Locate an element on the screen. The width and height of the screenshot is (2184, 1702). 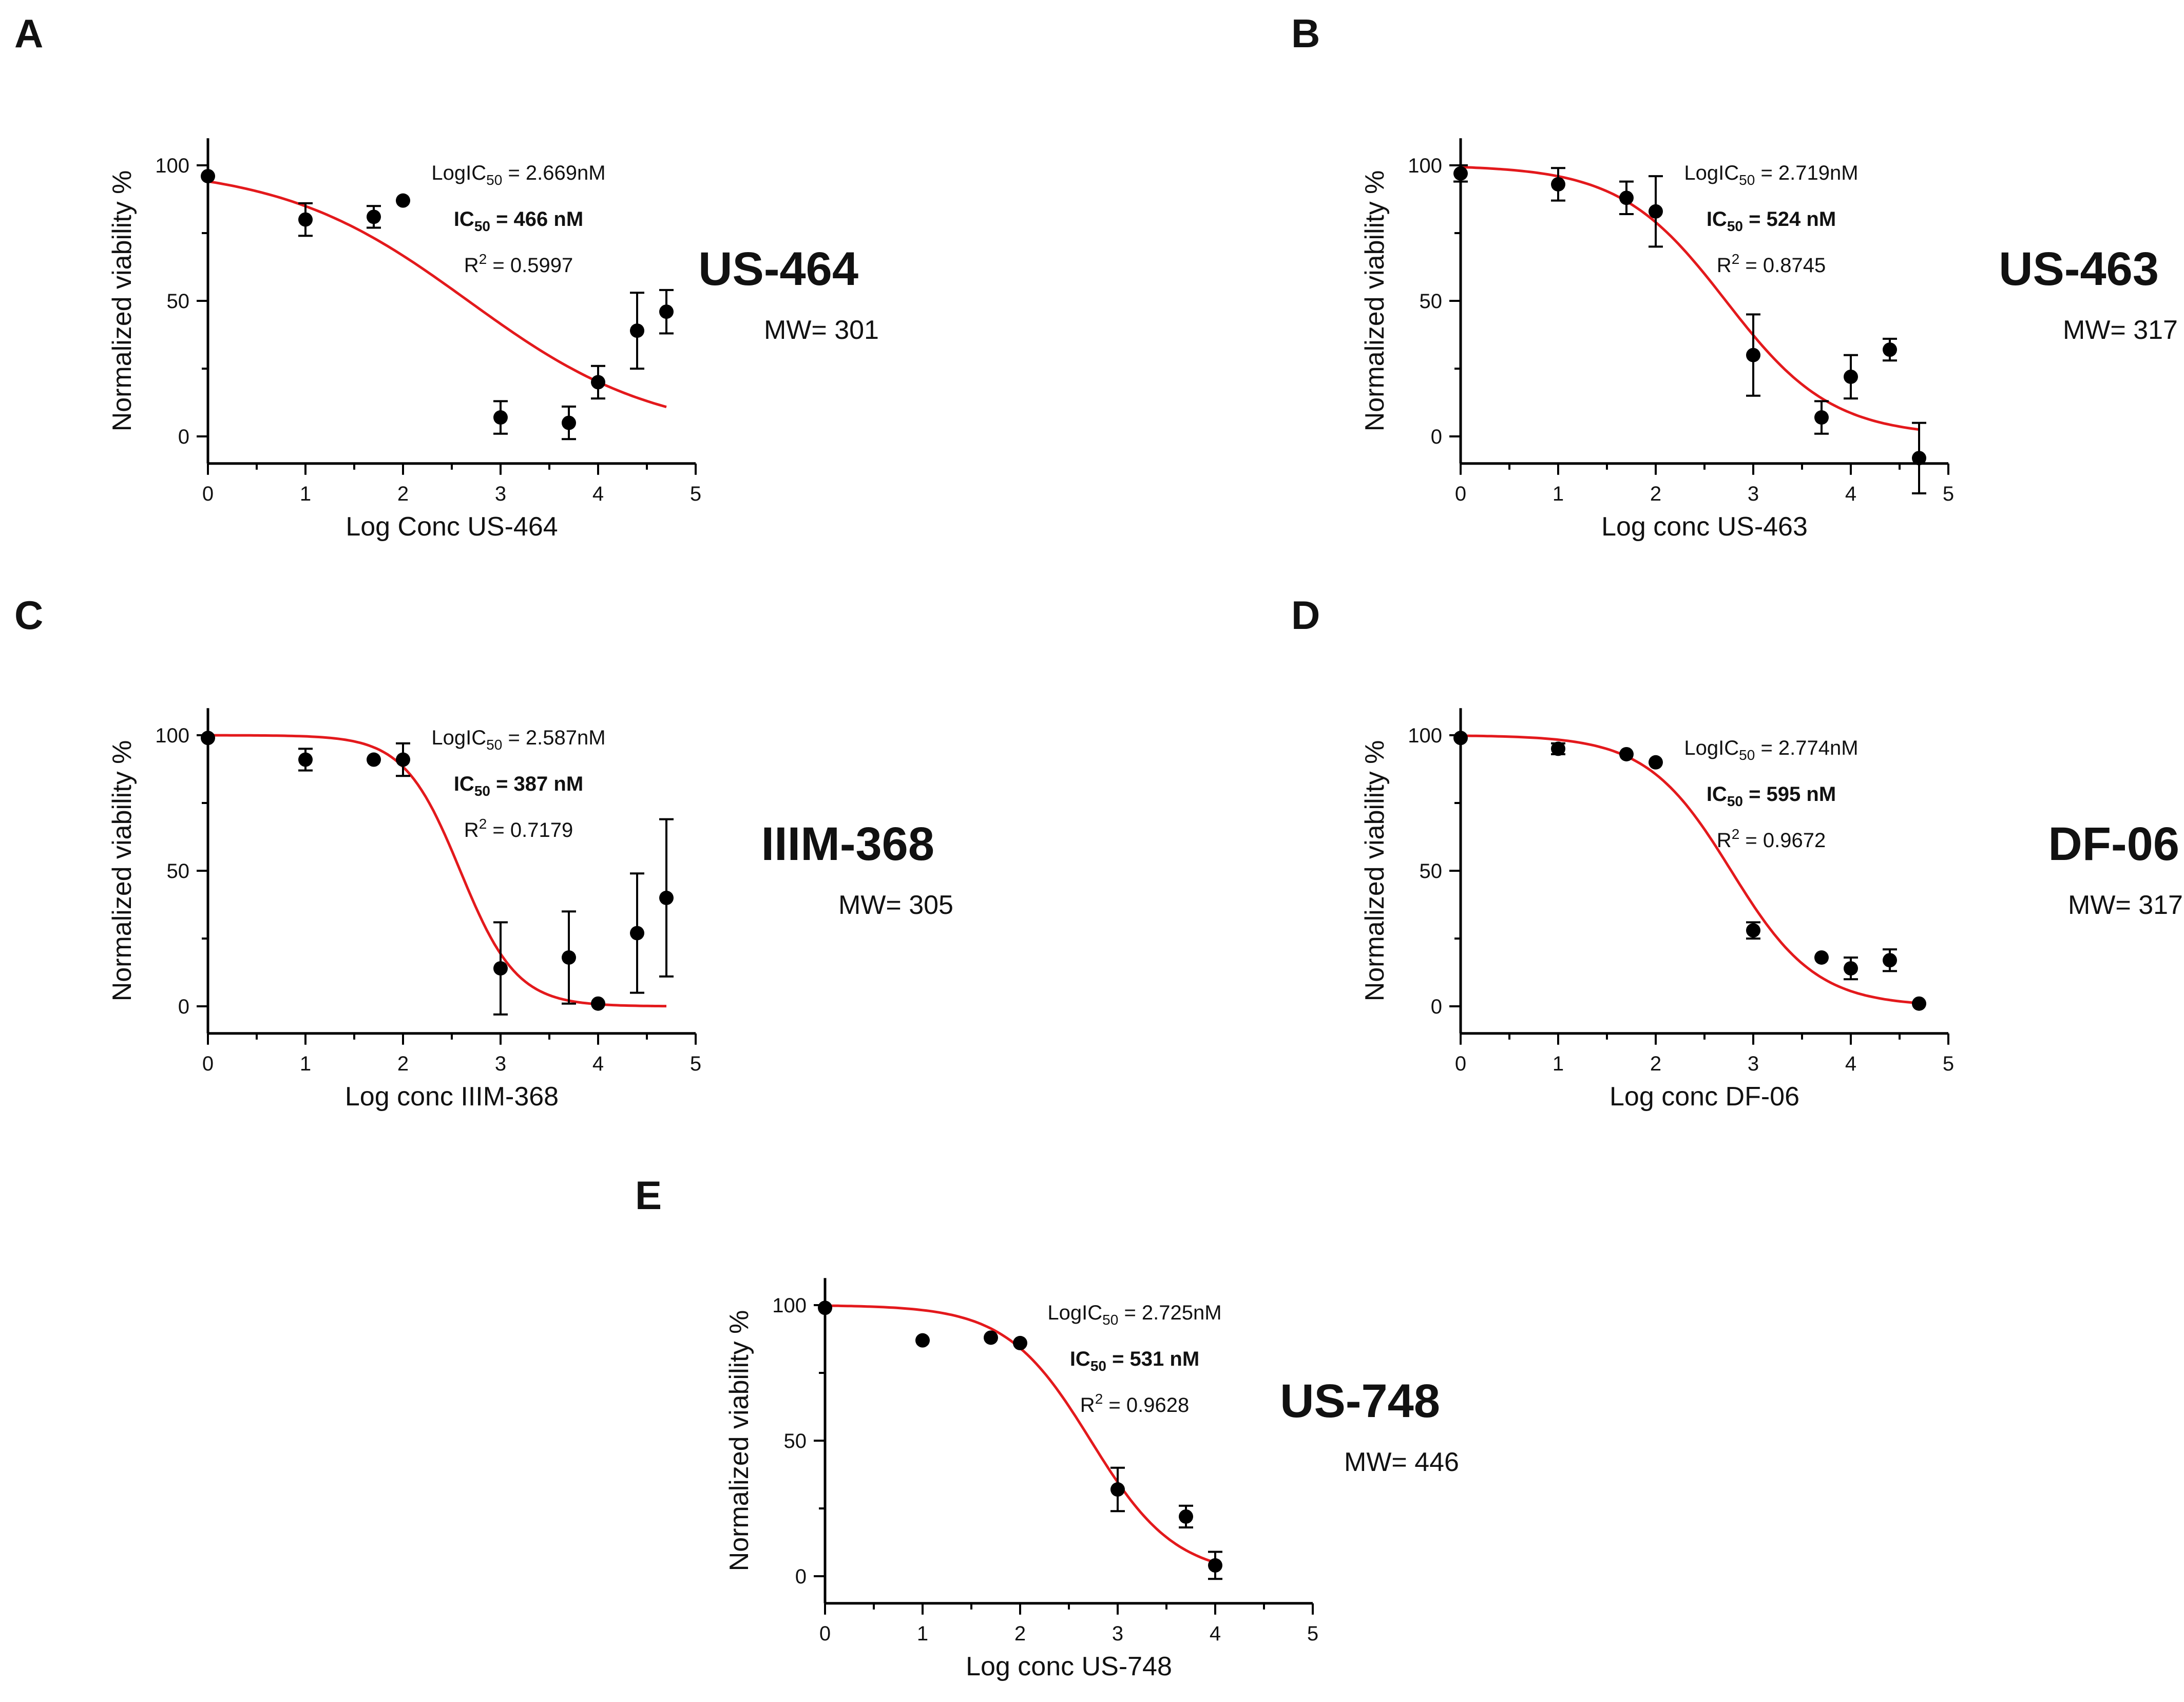
r2-annotation: R2 = 0.5997 is located at coordinates (518, 264).